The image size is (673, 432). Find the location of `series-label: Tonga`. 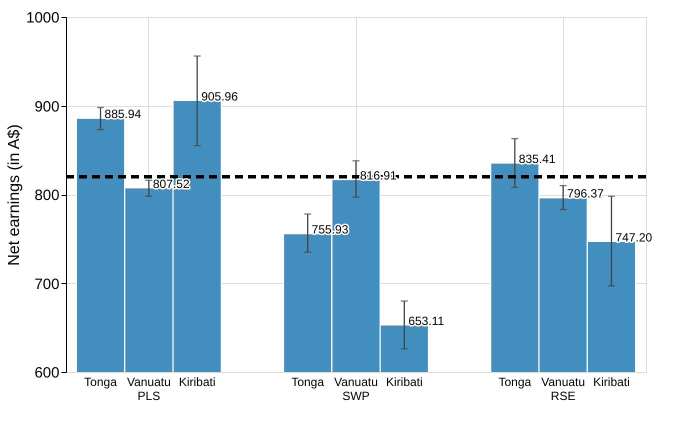

series-label: Tonga is located at coordinates (101, 382).